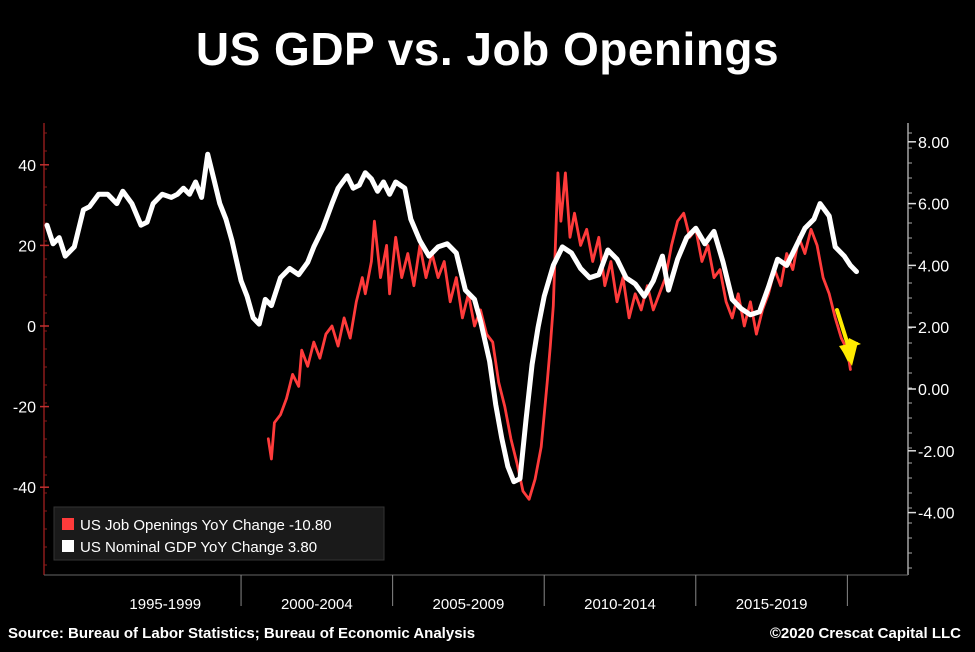 Image resolution: width=975 pixels, height=652 pixels. I want to click on y-left-ticks: 40 20 0 -20 -40, so click(31, 327).